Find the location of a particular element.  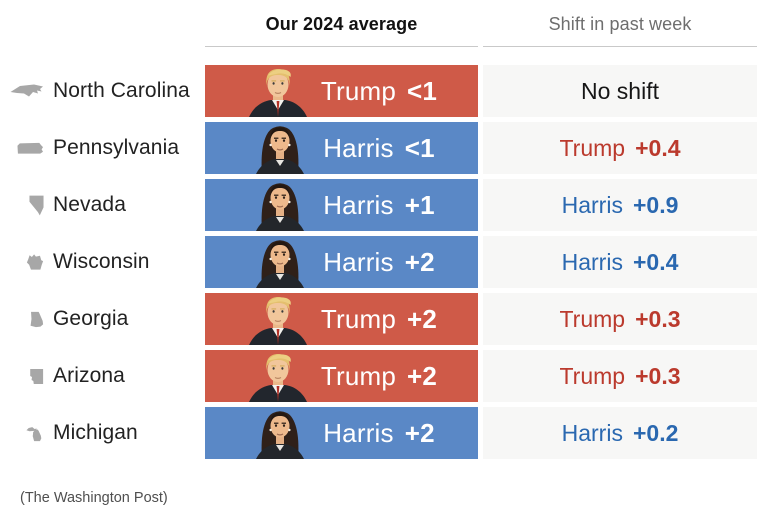

state-cell: Arizona is located at coordinates (102, 376).